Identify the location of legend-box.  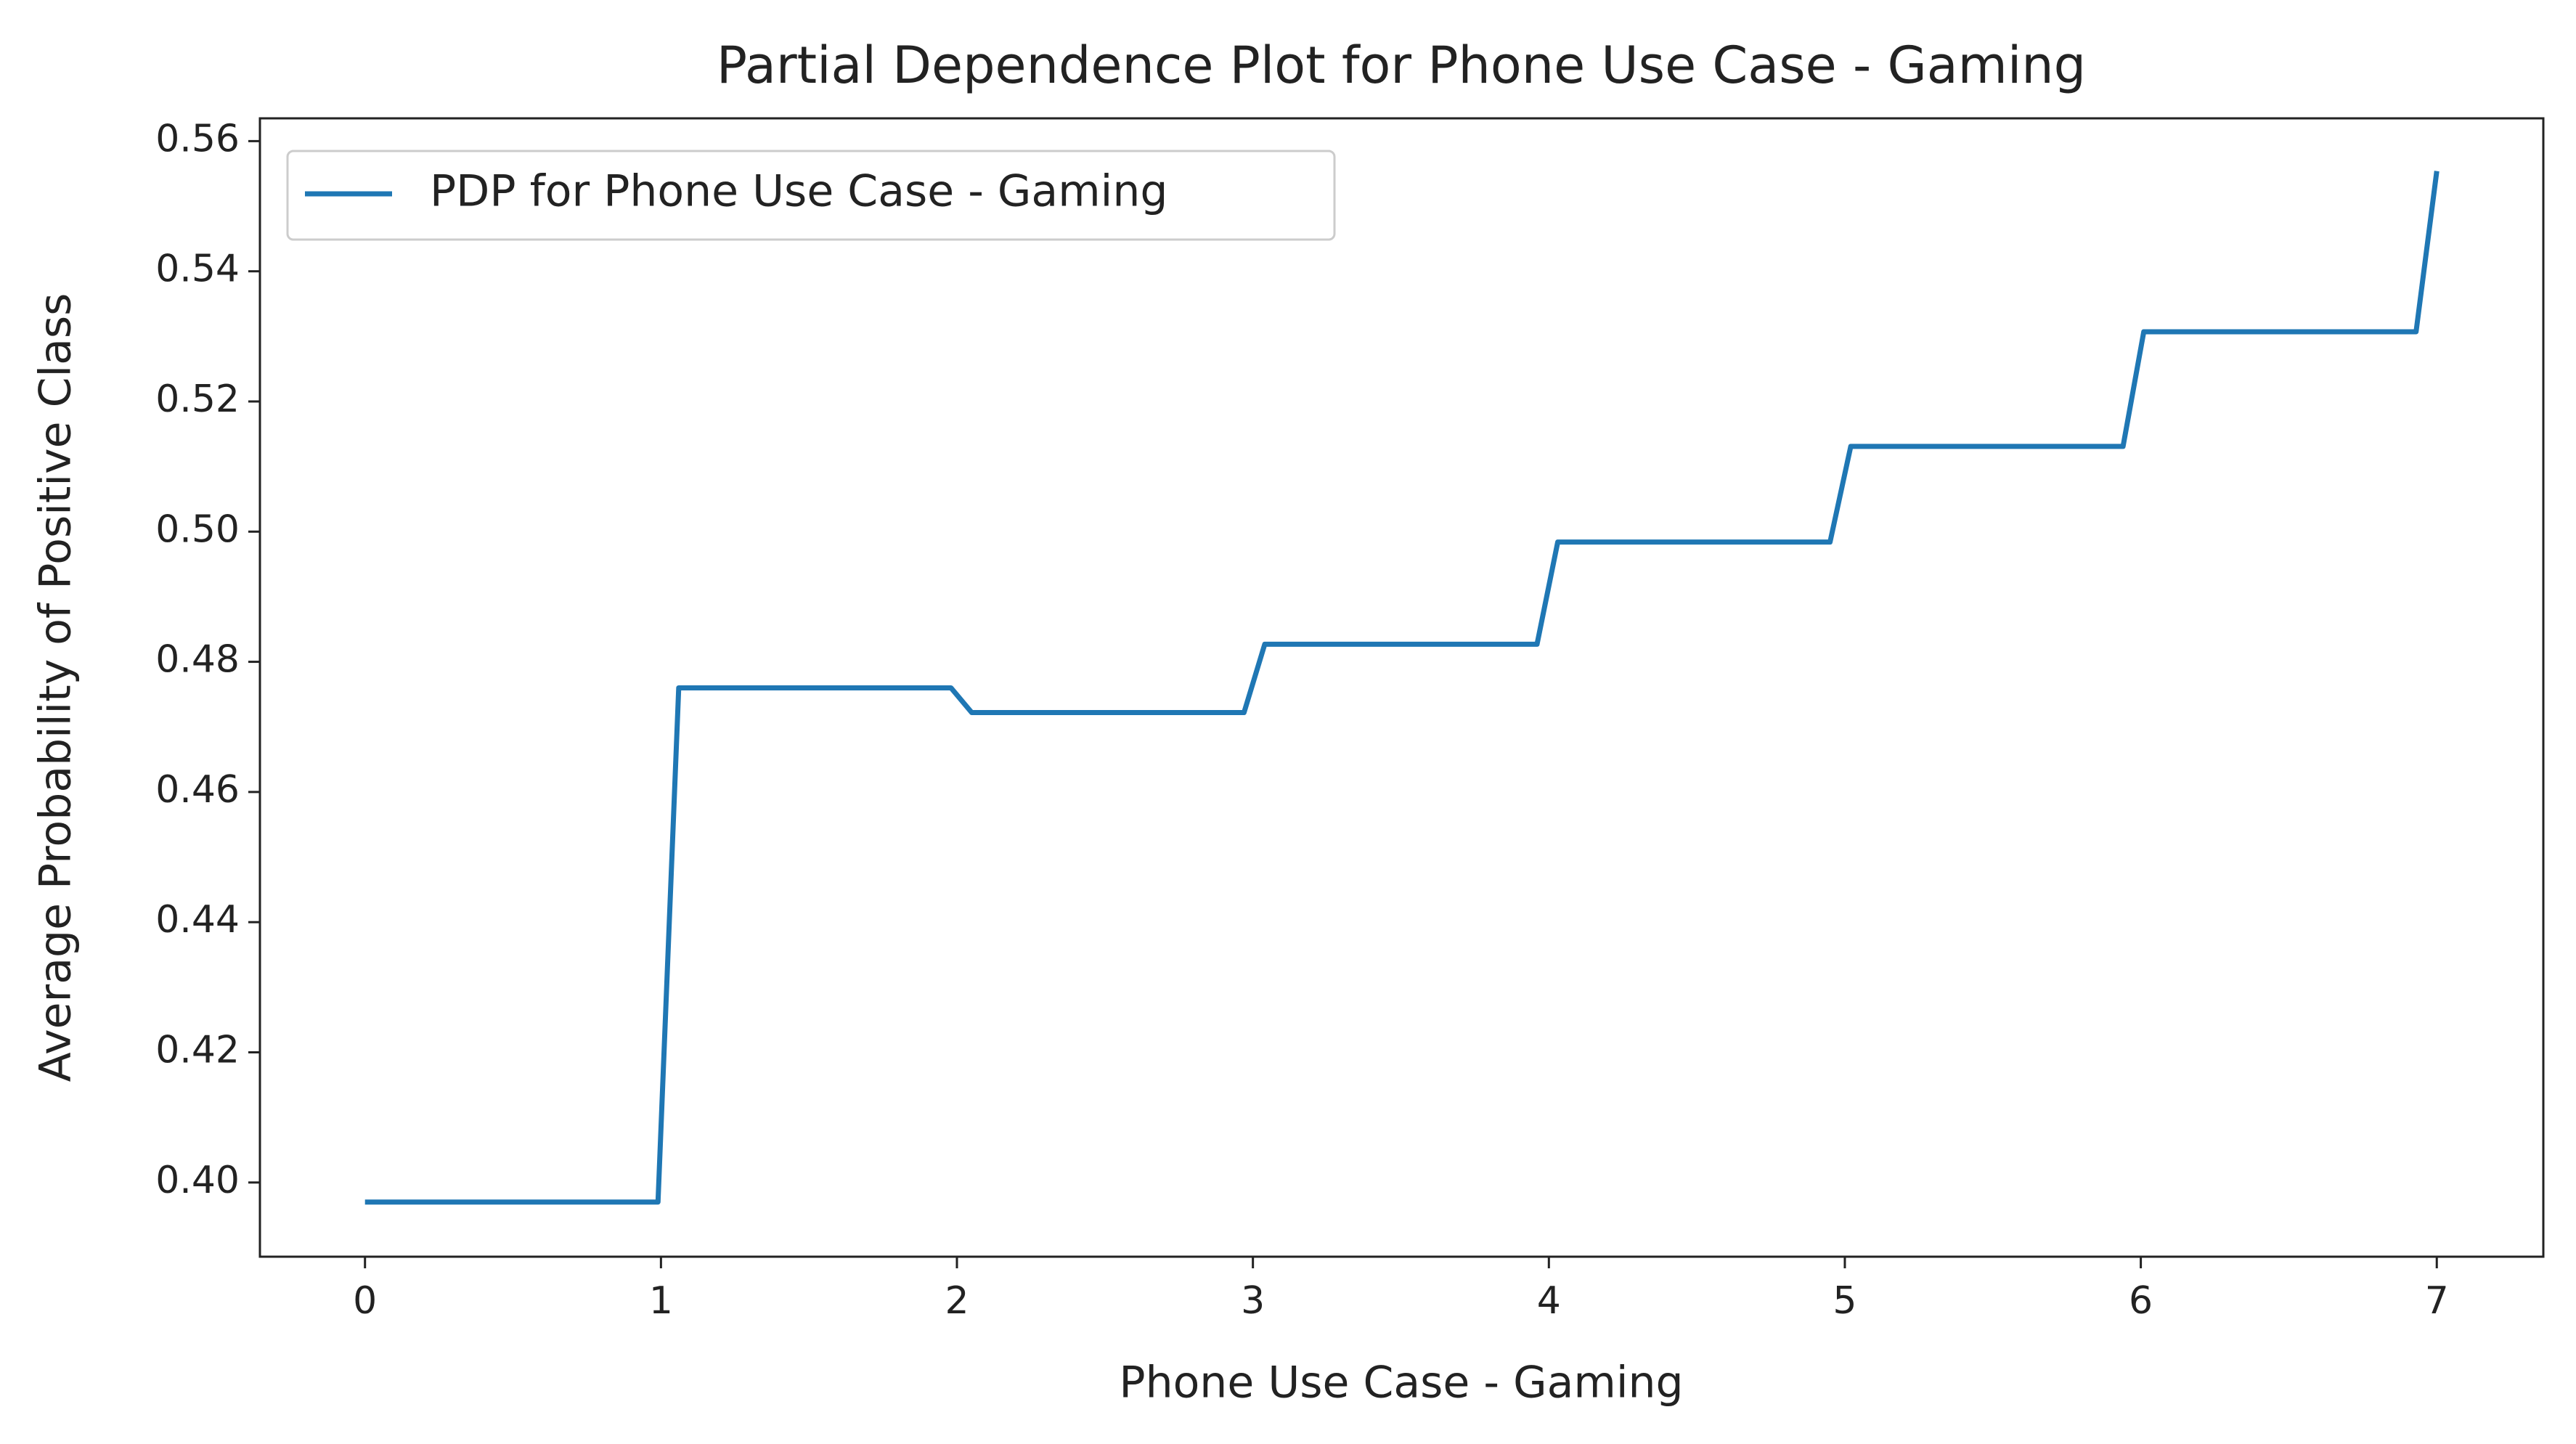
(811, 195).